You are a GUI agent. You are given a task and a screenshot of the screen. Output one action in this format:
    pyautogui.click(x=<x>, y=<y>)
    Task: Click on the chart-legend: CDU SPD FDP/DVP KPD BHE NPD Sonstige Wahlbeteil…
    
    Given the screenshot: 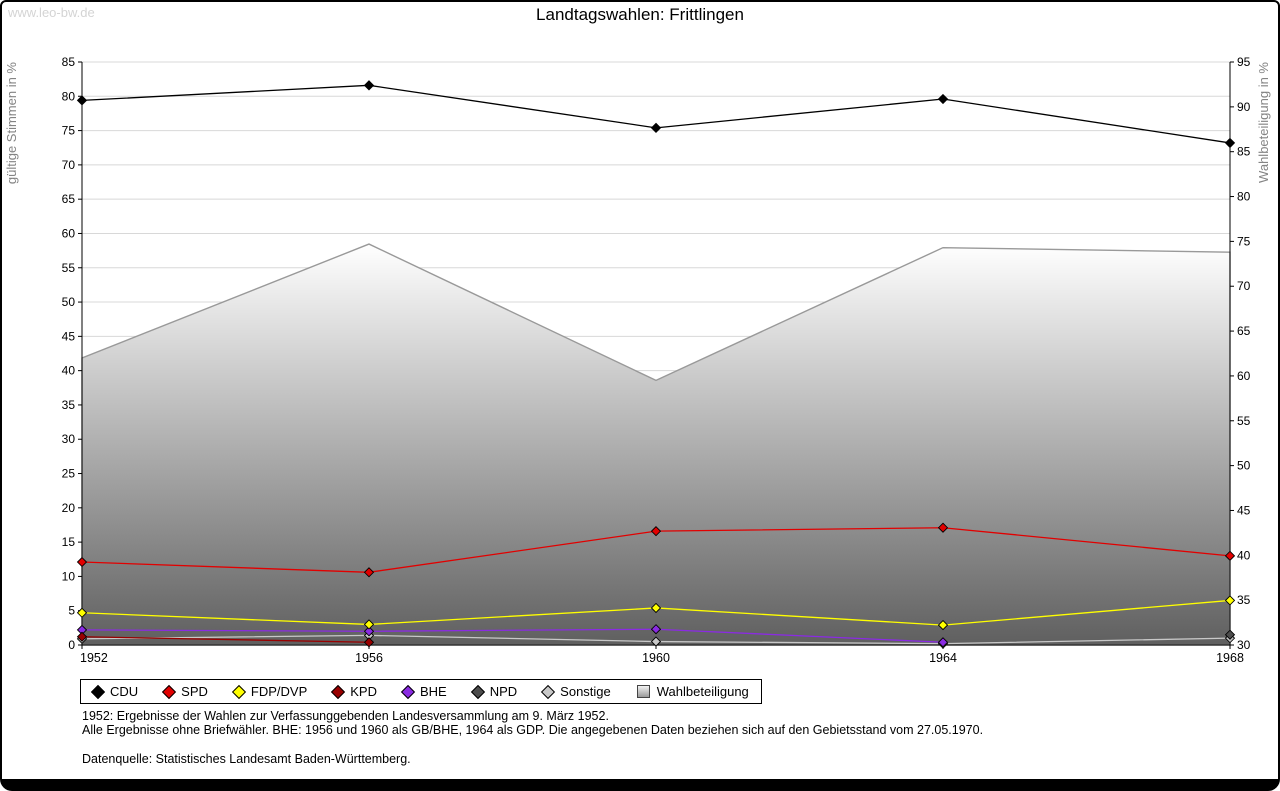 What is the action you would take?
    pyautogui.click(x=421, y=691)
    